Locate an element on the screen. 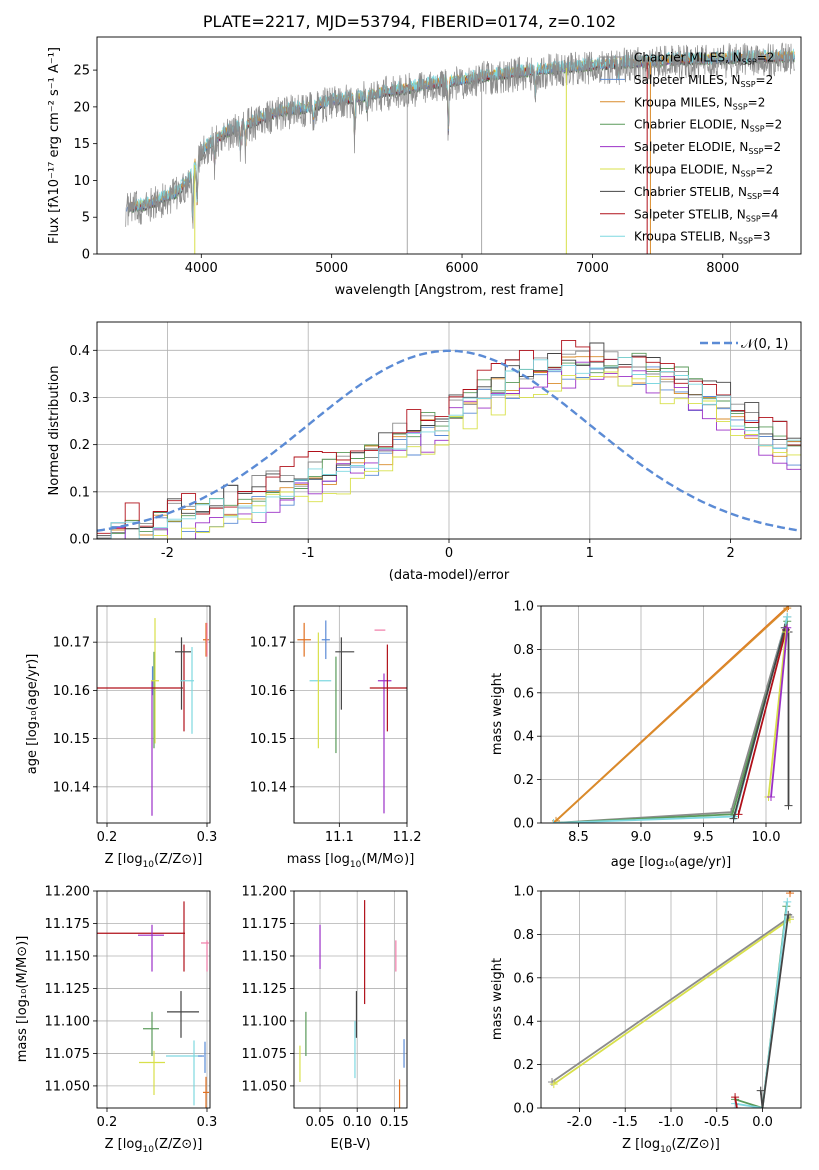 The height and width of the screenshot is (1170, 819). x-tick-label: 4000 is located at coordinates (201, 268).